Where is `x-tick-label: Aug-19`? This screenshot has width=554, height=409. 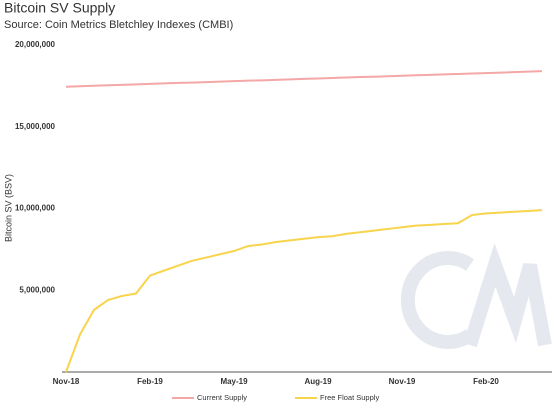 x-tick-label: Aug-19 is located at coordinates (318, 381).